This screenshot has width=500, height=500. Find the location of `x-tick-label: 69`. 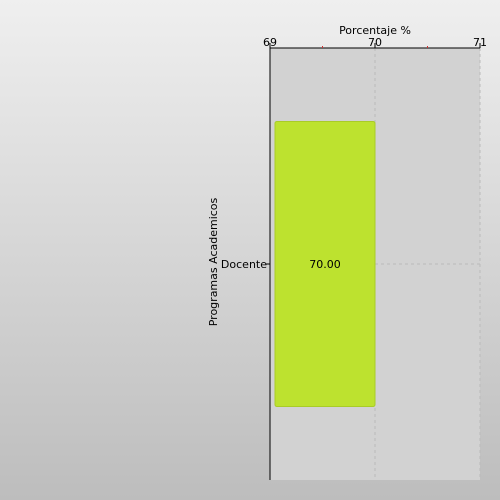

x-tick-label: 69 is located at coordinates (270, 42).